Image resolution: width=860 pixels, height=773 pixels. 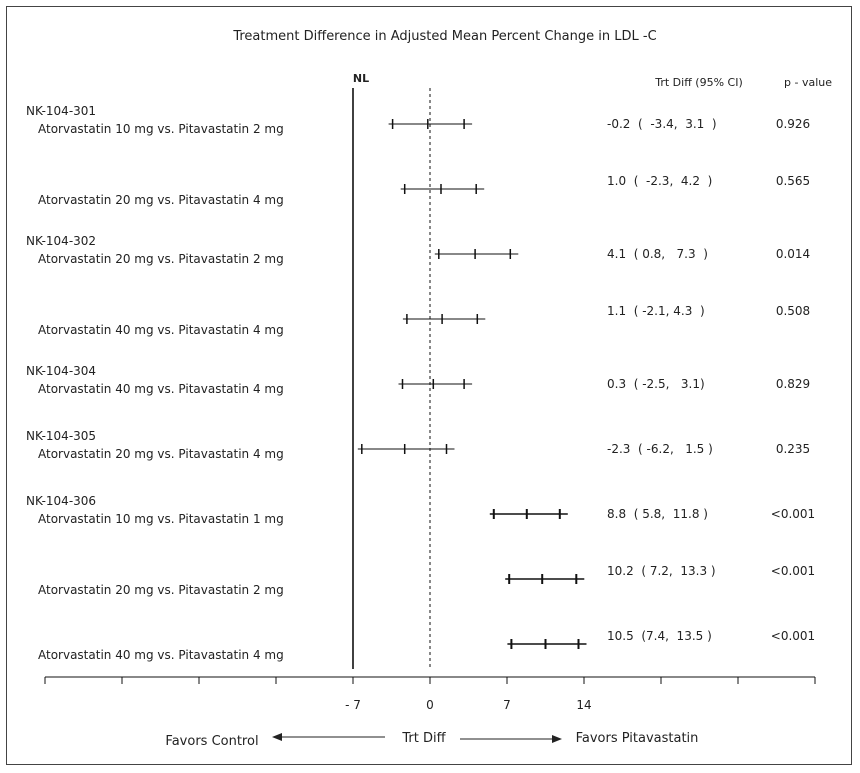 I want to click on x-axis-label: Trt Diff, so click(x=423, y=738).